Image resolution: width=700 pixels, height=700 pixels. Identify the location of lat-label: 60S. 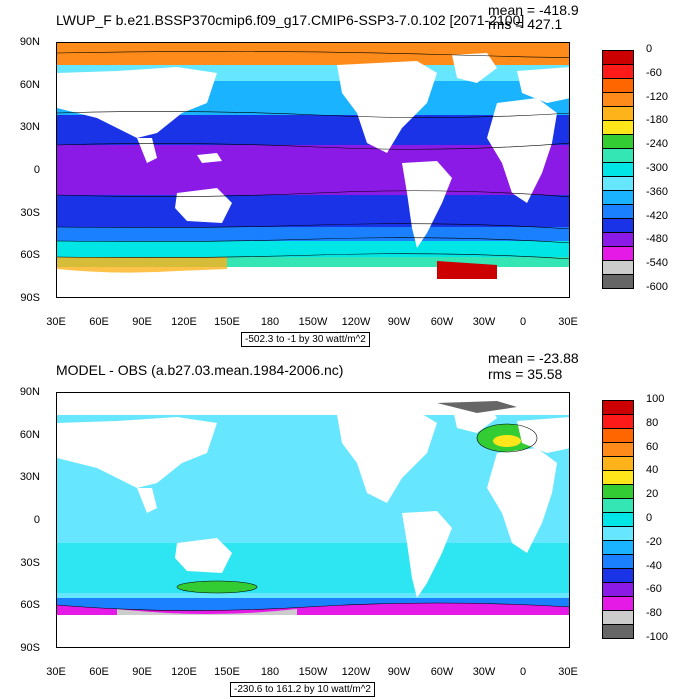
(30, 255).